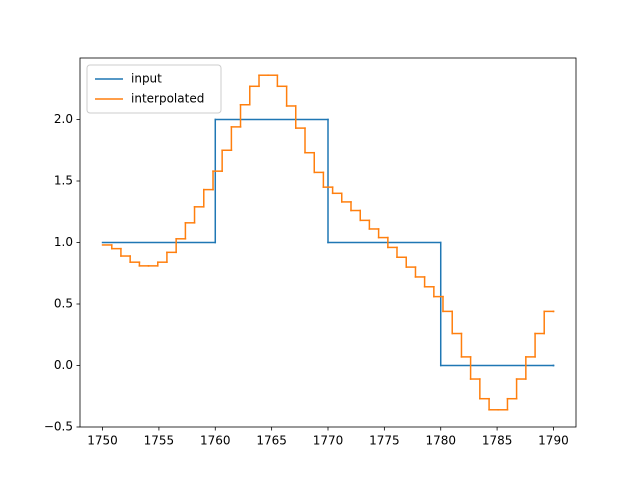 The width and height of the screenshot is (640, 480). What do you see at coordinates (63, 365) in the screenshot?
I see `y-tick-label: 0.0` at bounding box center [63, 365].